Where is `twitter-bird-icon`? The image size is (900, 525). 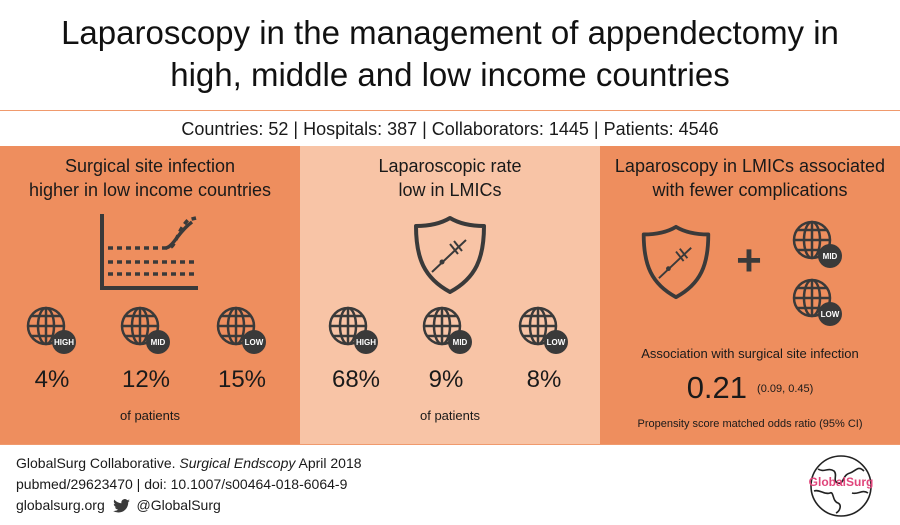
twitter-bird-icon is located at coordinates (121, 506).